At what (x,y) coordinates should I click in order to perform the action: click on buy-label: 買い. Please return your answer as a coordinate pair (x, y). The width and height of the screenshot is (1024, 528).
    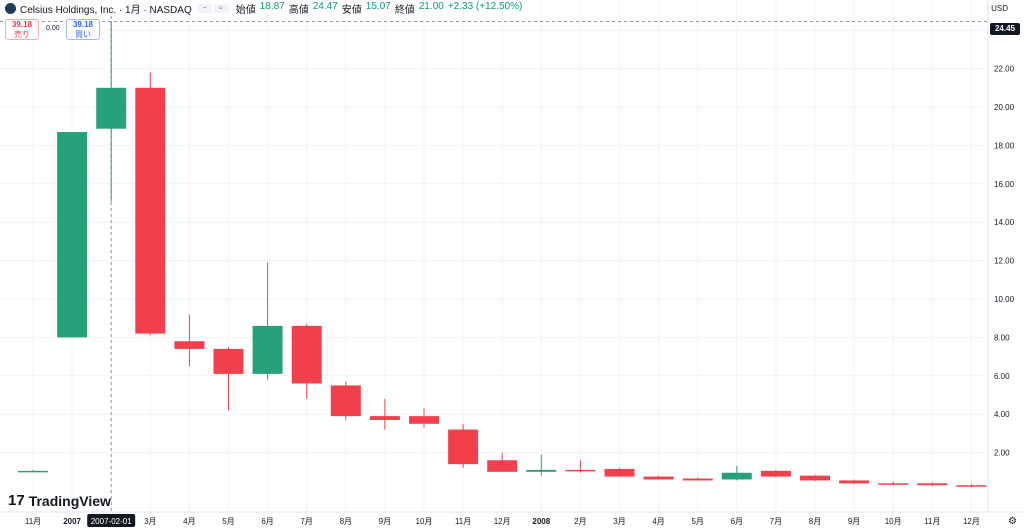
    Looking at the image, I should click on (83, 34).